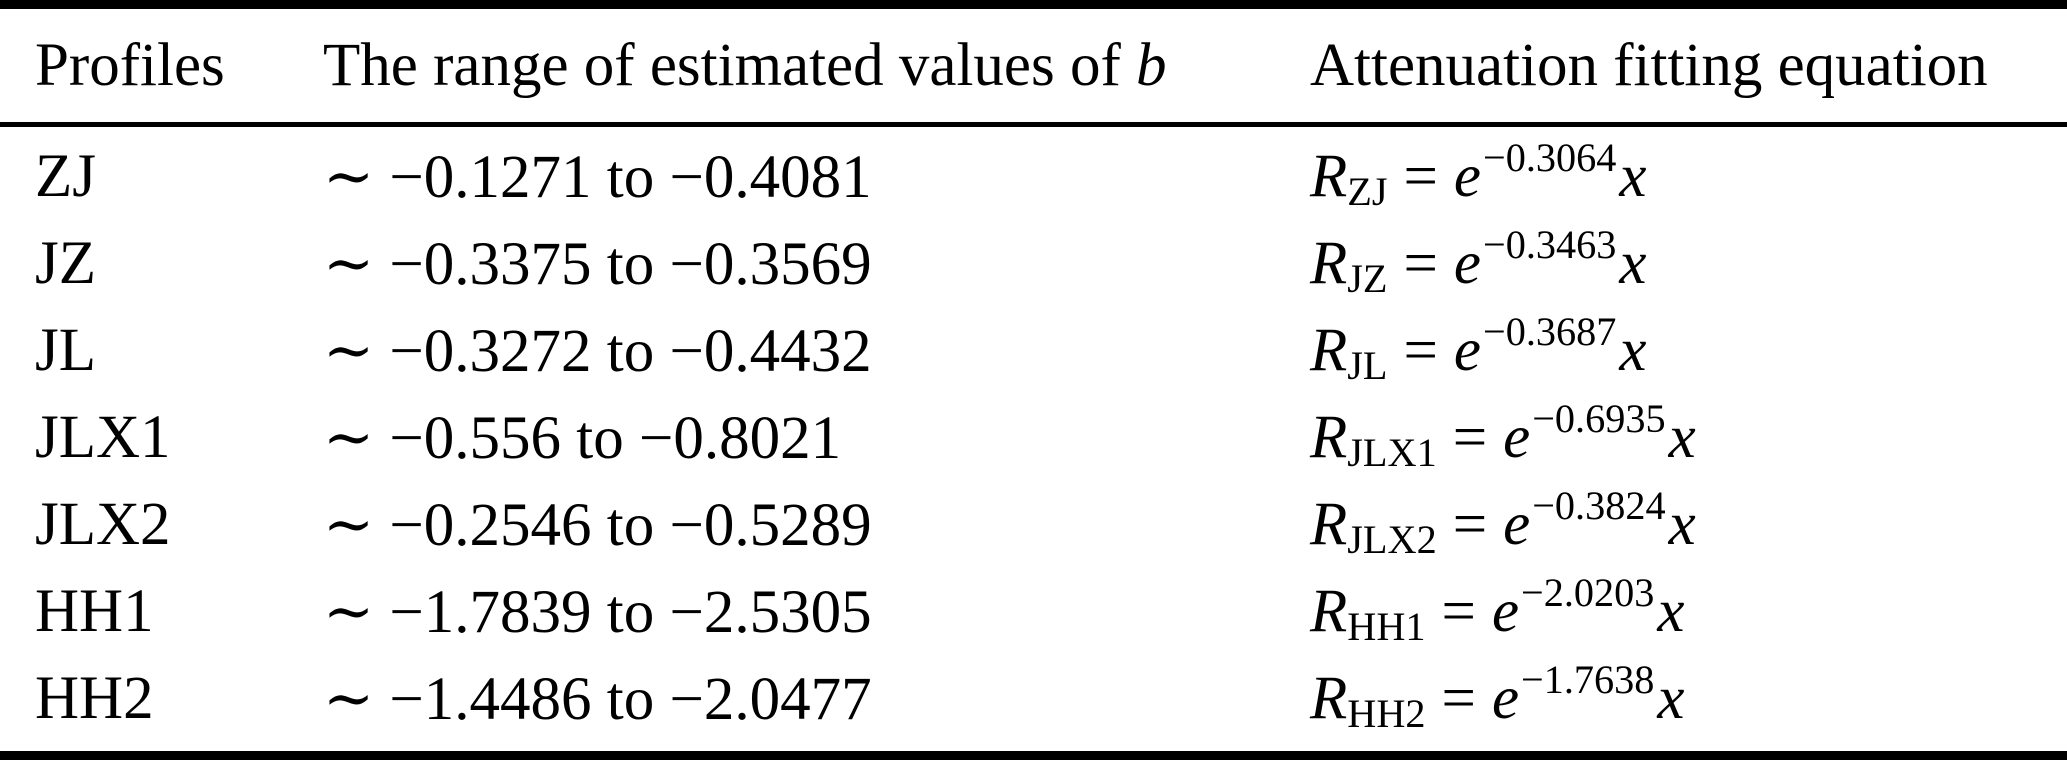 This screenshot has height=760, width=2067. Describe the element at coordinates (1550, 157) in the screenshot. I see `eq-exponent: −0.3064` at that location.